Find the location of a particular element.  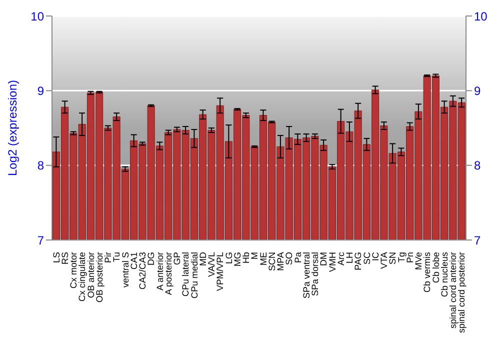

x-tick-label: SPa dorsal is located at coordinates (315, 274).